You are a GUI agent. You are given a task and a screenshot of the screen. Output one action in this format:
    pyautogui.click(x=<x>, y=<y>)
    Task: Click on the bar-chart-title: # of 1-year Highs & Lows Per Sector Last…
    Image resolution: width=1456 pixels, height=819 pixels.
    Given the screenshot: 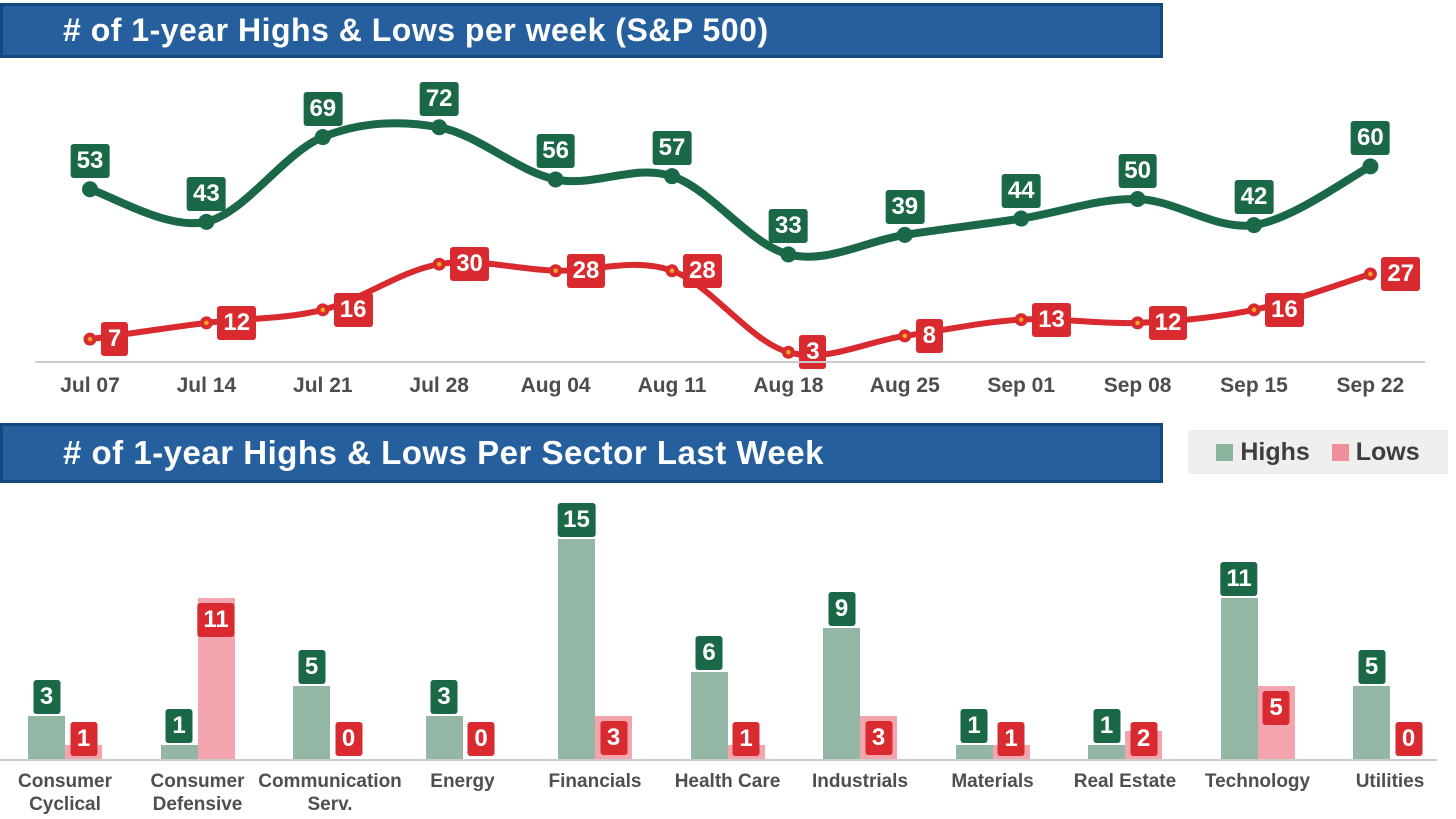 What is the action you would take?
    pyautogui.click(x=443, y=452)
    